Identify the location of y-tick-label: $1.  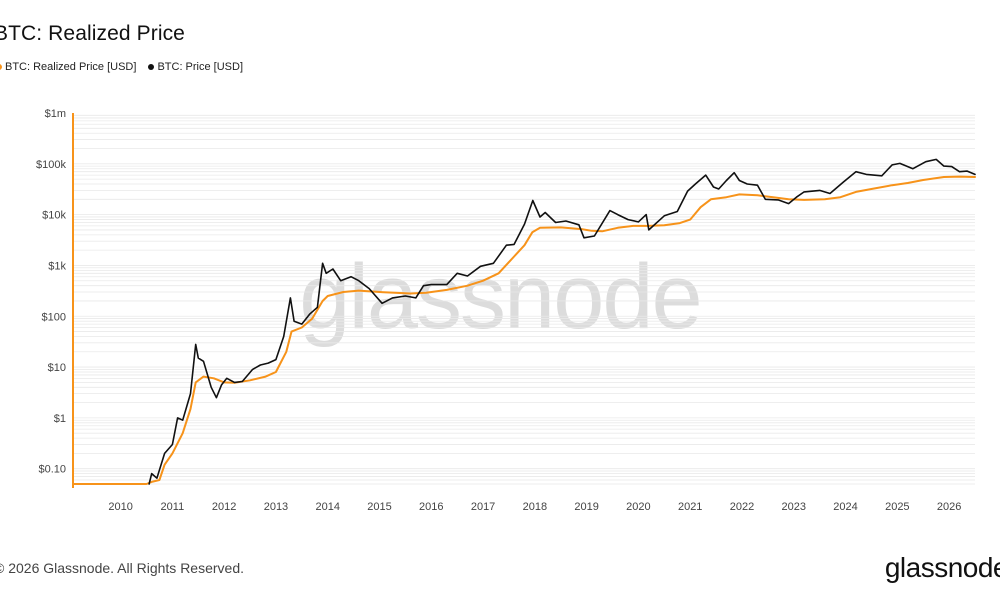
(60, 419).